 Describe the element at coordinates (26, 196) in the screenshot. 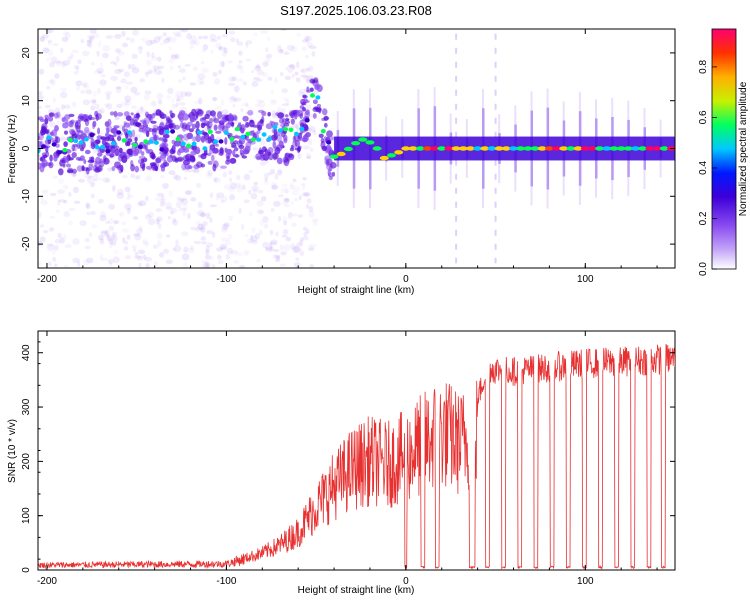

I see `spectrogram-ytick-label: -10` at that location.